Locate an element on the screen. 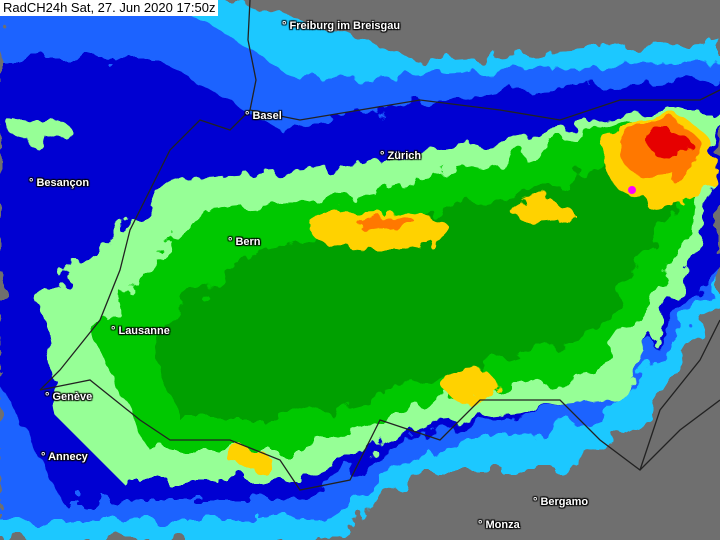  city-label-monza: ° Monza is located at coordinates (499, 525).